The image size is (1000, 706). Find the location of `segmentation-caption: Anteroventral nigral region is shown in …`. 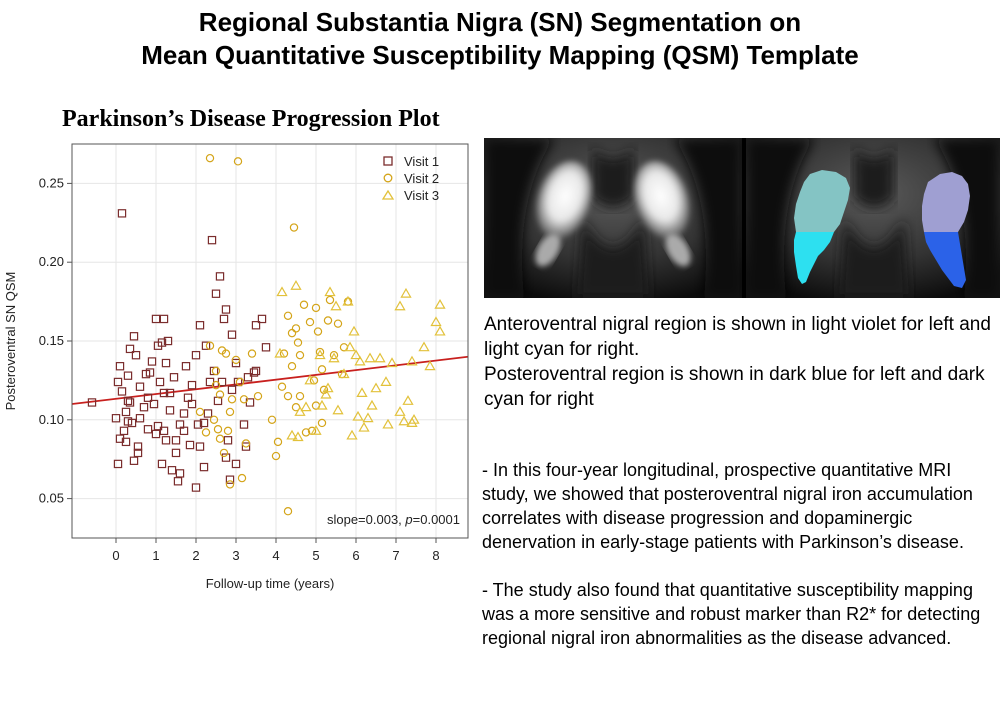

segmentation-caption: Anteroventral nigral region is shown in … is located at coordinates (739, 362).